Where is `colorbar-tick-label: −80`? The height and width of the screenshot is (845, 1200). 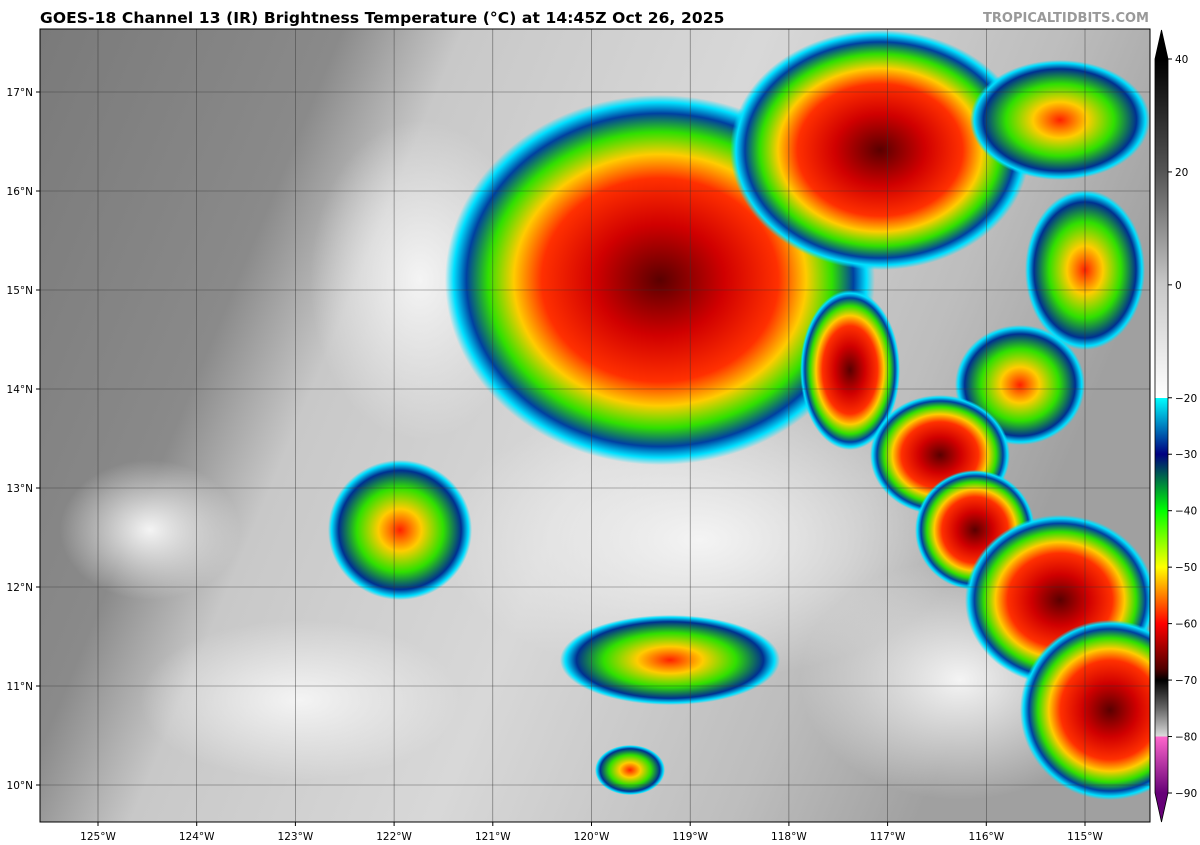
colorbar-tick-label: −80 is located at coordinates (1186, 738).